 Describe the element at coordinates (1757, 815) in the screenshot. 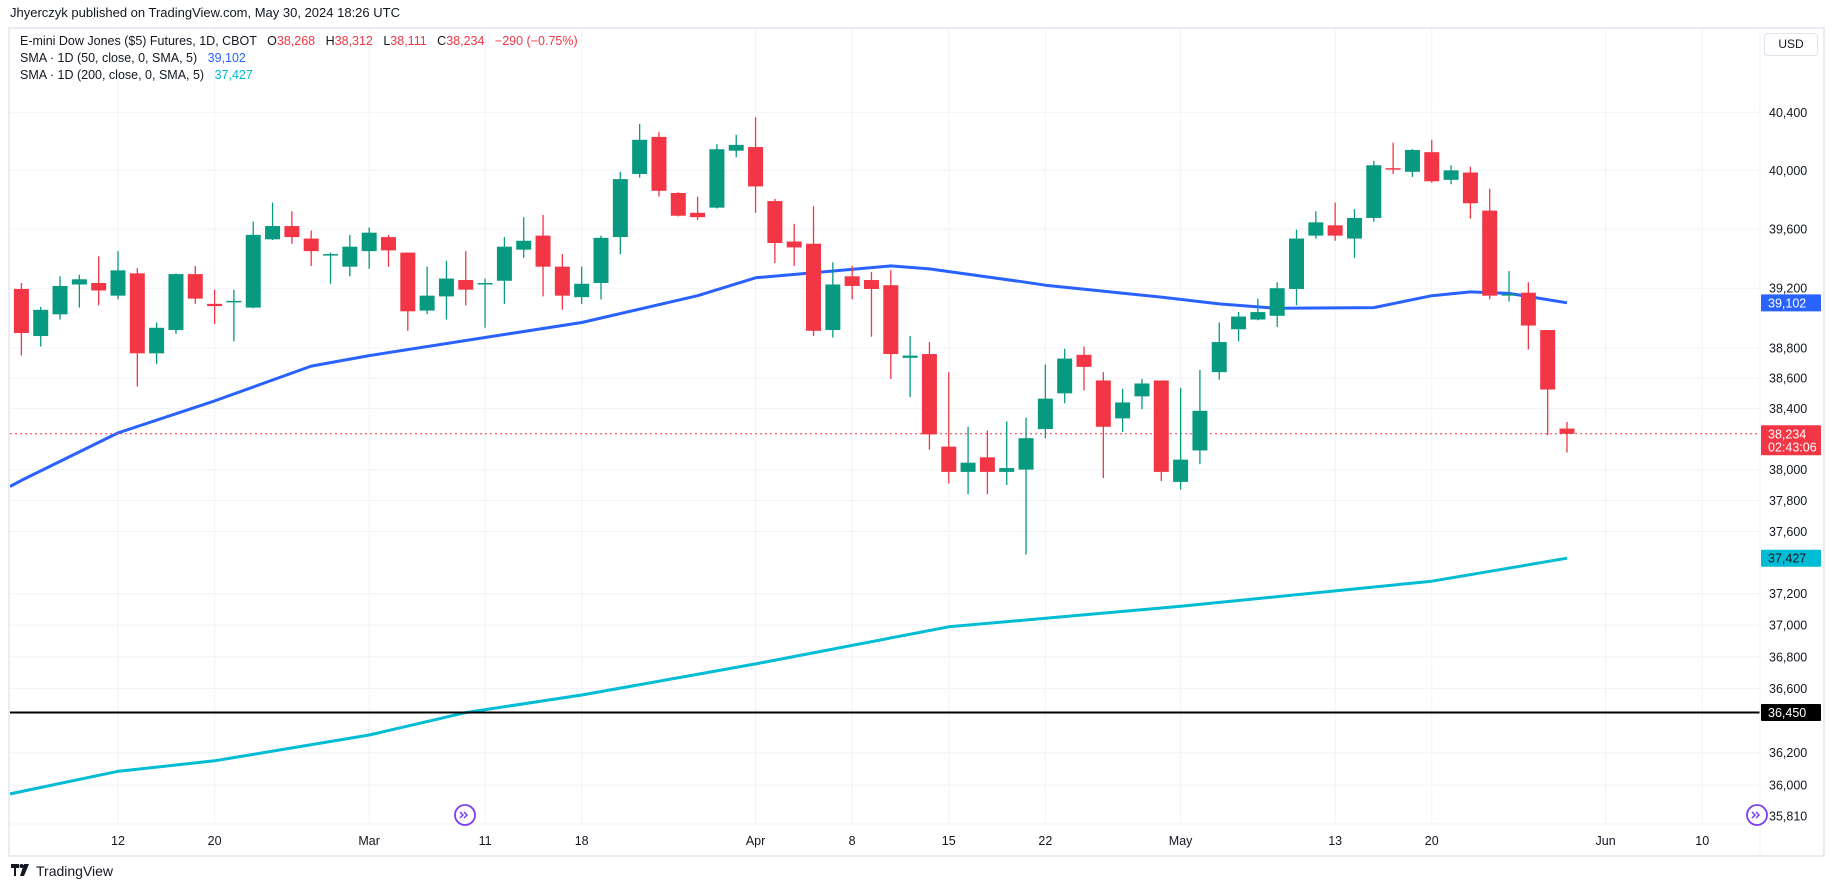

I see `scroll-to-realtime-arrow-icon` at that location.